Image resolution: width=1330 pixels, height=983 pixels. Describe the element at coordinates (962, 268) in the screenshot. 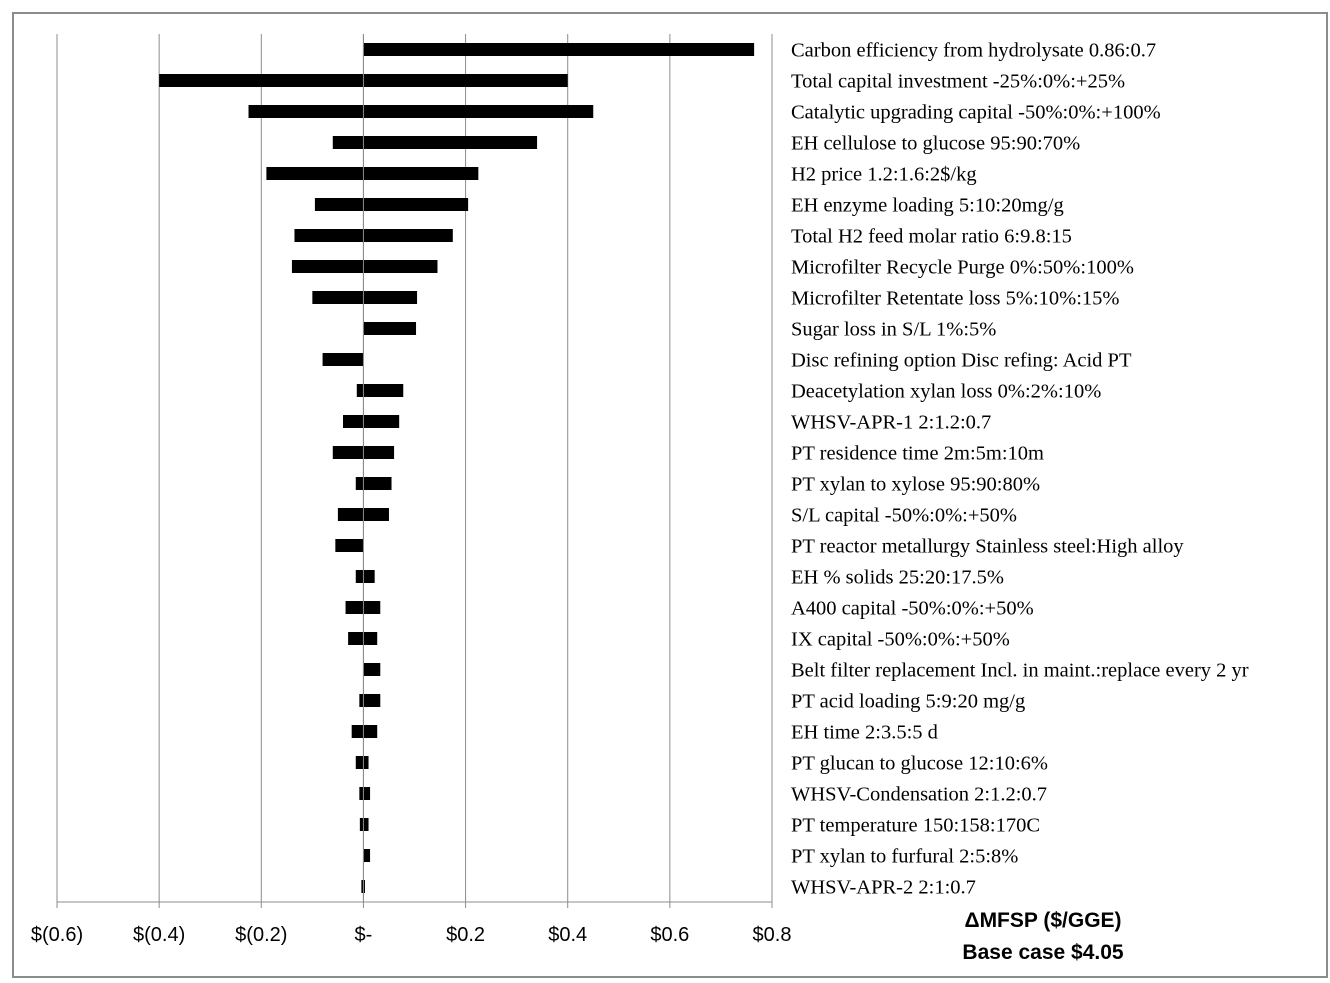

I see `category-label: Microfilter Recycle Purge 0%:50%:100%` at that location.